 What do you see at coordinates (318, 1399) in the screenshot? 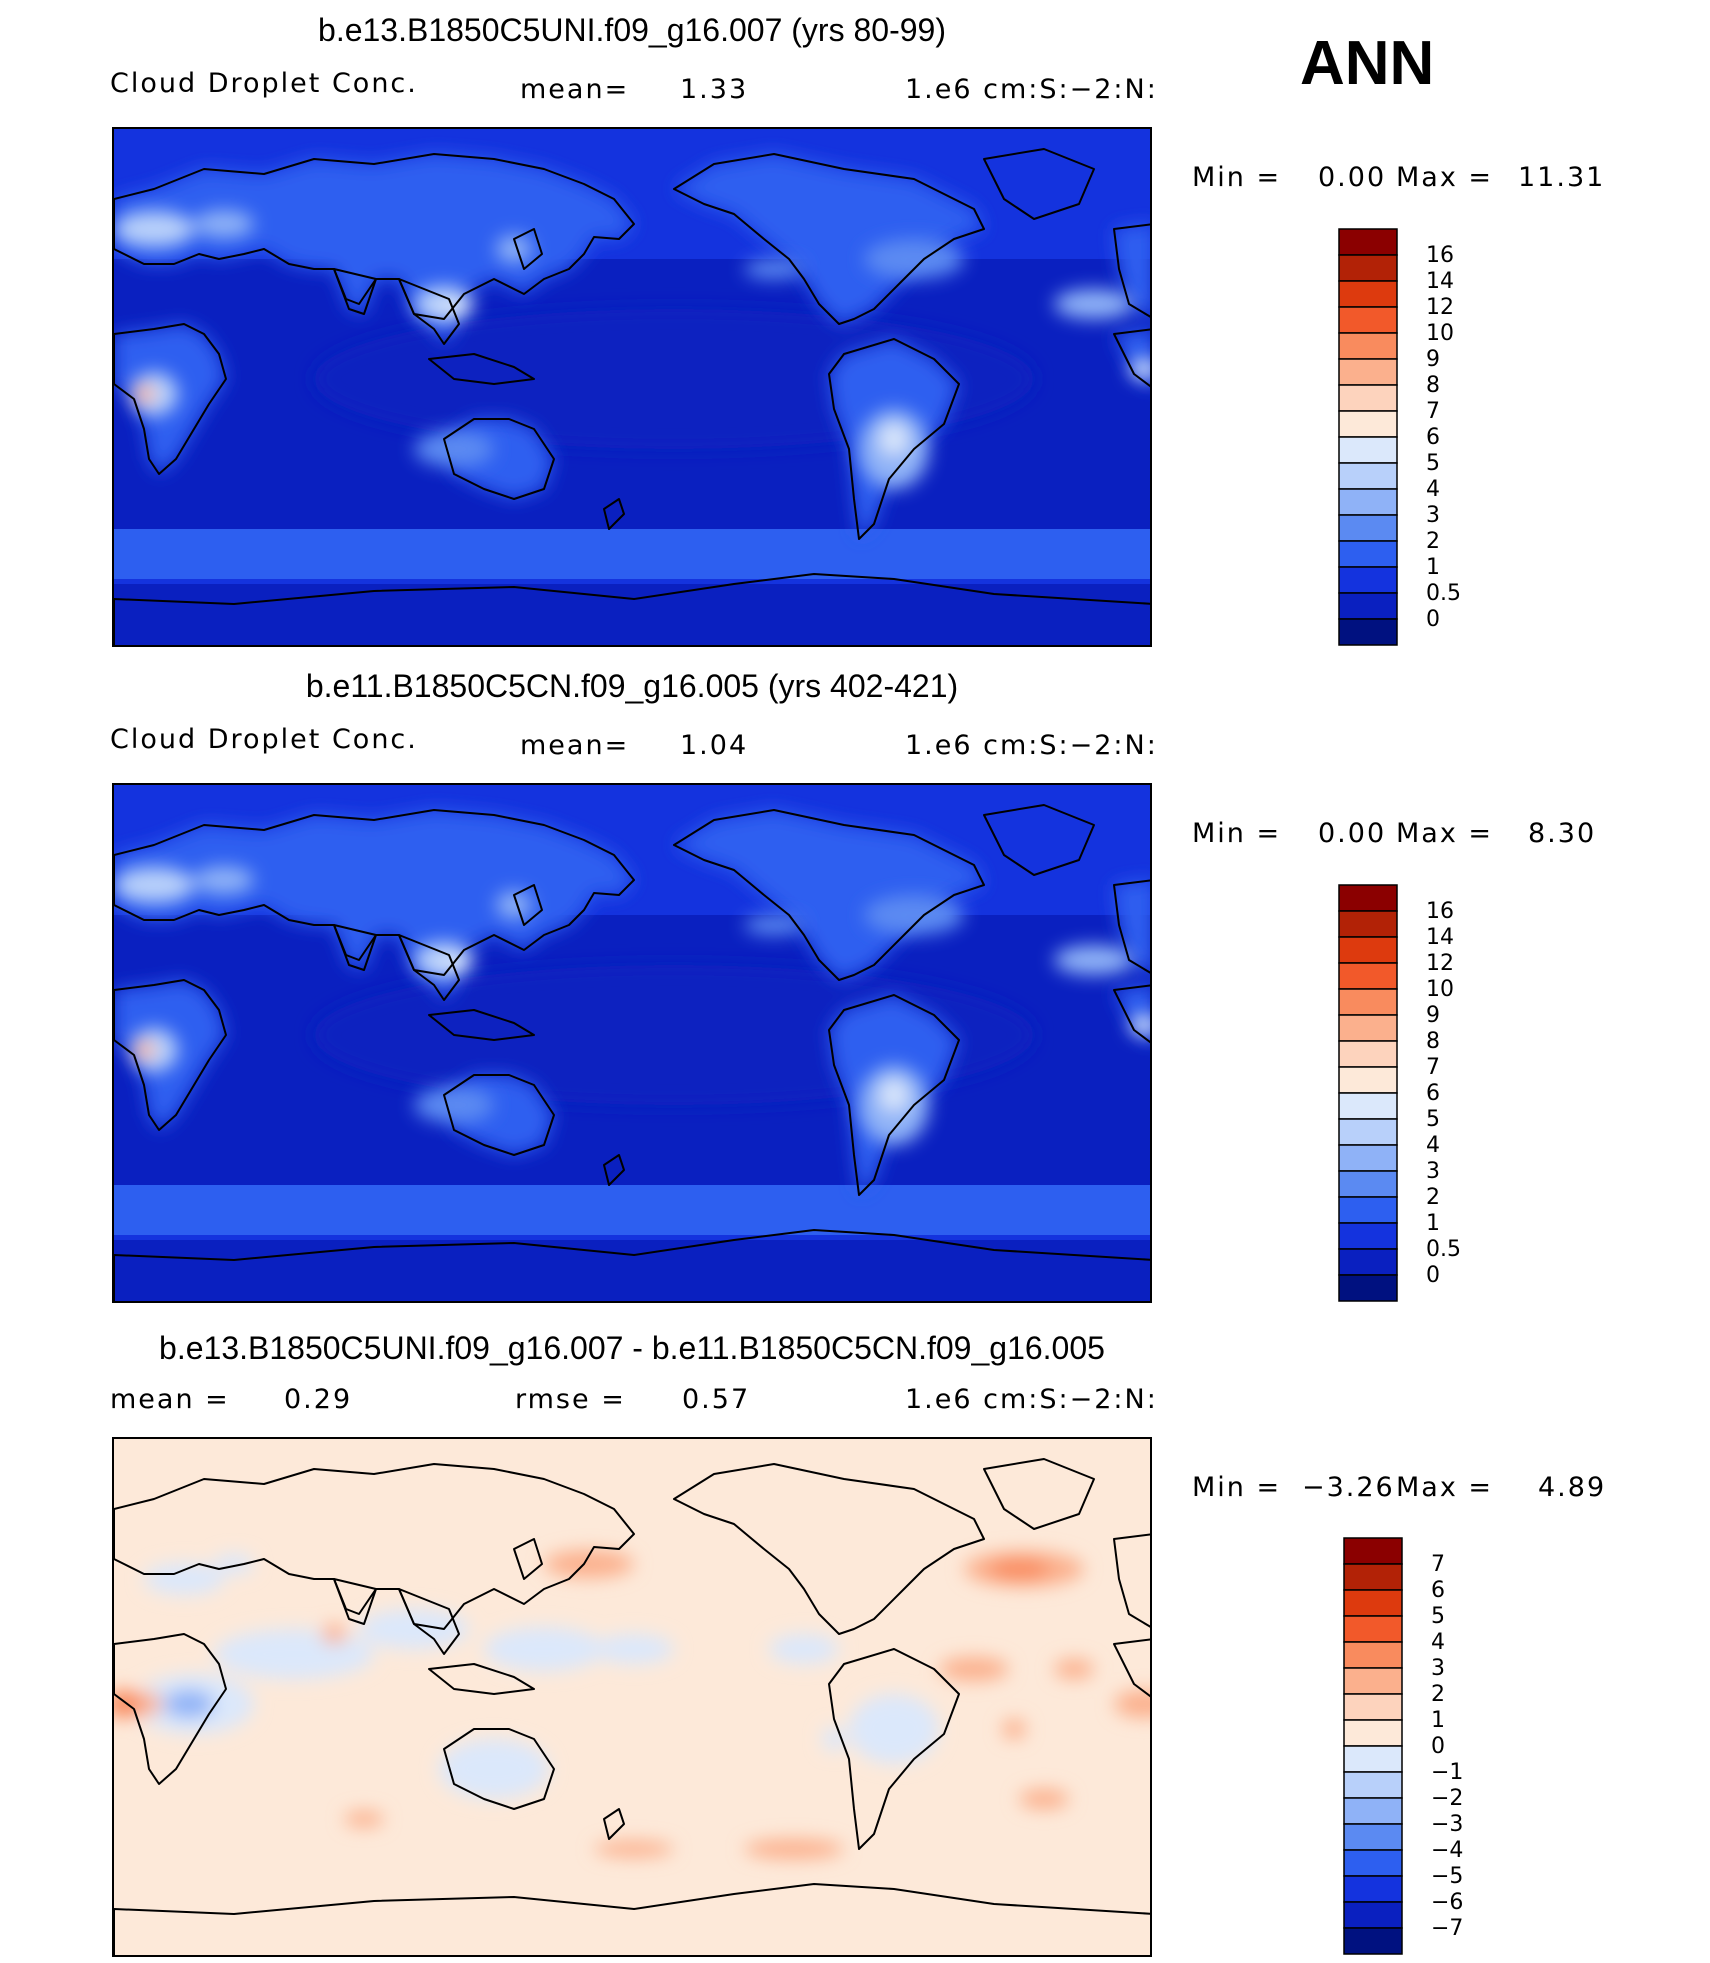
I see `panel-3-mean-value: 0.29` at bounding box center [318, 1399].